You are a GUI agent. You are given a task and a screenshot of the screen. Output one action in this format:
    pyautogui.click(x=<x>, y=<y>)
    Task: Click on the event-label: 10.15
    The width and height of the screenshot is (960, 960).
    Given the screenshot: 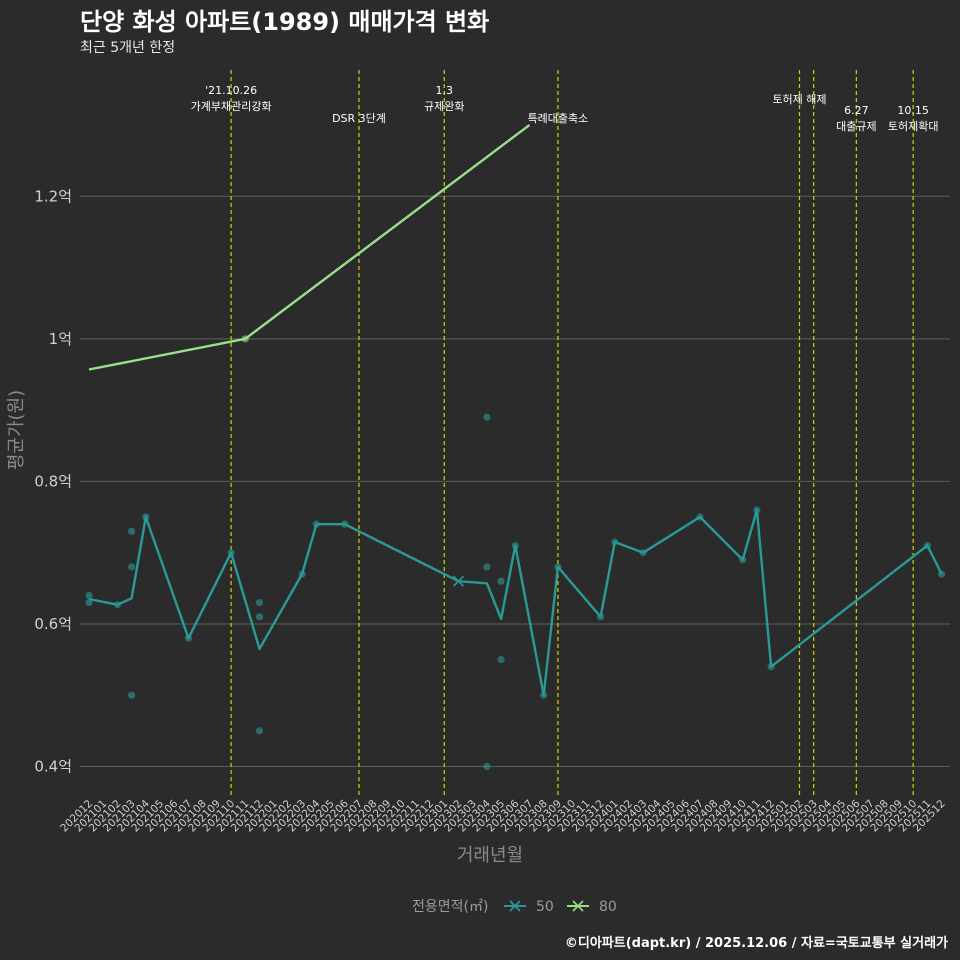 What is the action you would take?
    pyautogui.click(x=913, y=110)
    